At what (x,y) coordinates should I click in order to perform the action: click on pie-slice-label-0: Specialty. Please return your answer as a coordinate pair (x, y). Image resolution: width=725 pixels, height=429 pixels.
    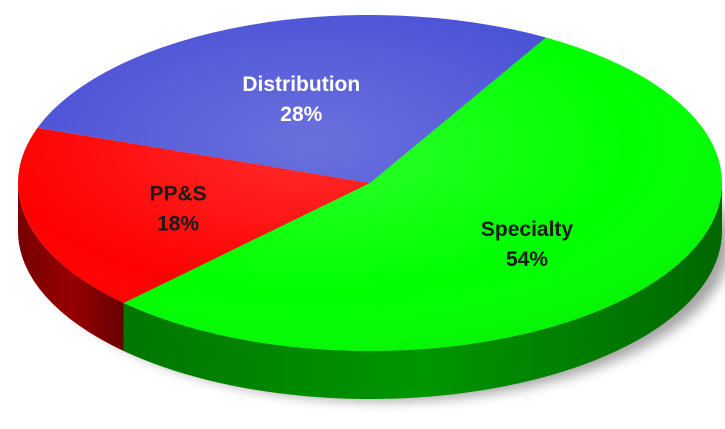
    Looking at the image, I should click on (527, 229).